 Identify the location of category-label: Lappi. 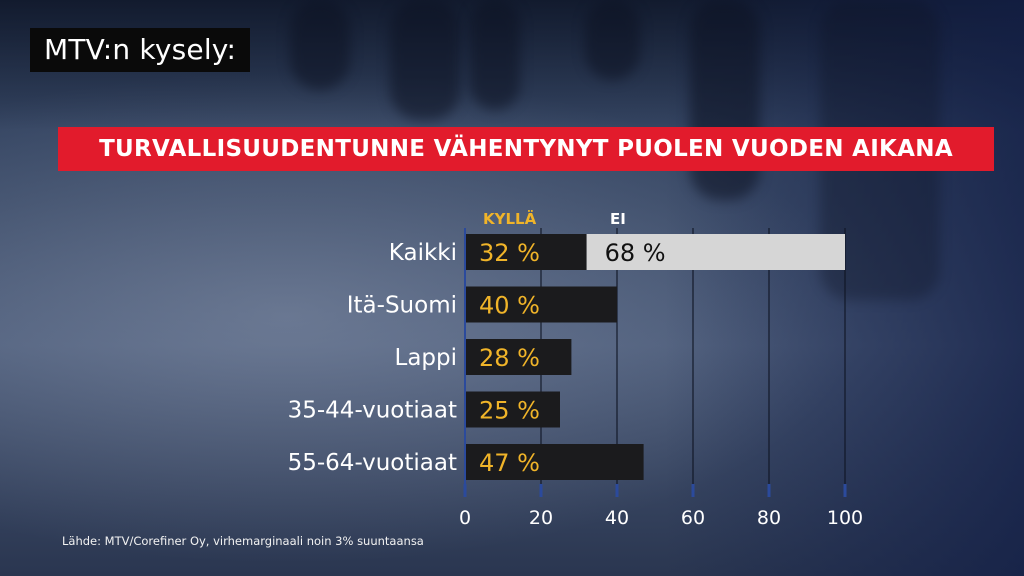
(426, 358).